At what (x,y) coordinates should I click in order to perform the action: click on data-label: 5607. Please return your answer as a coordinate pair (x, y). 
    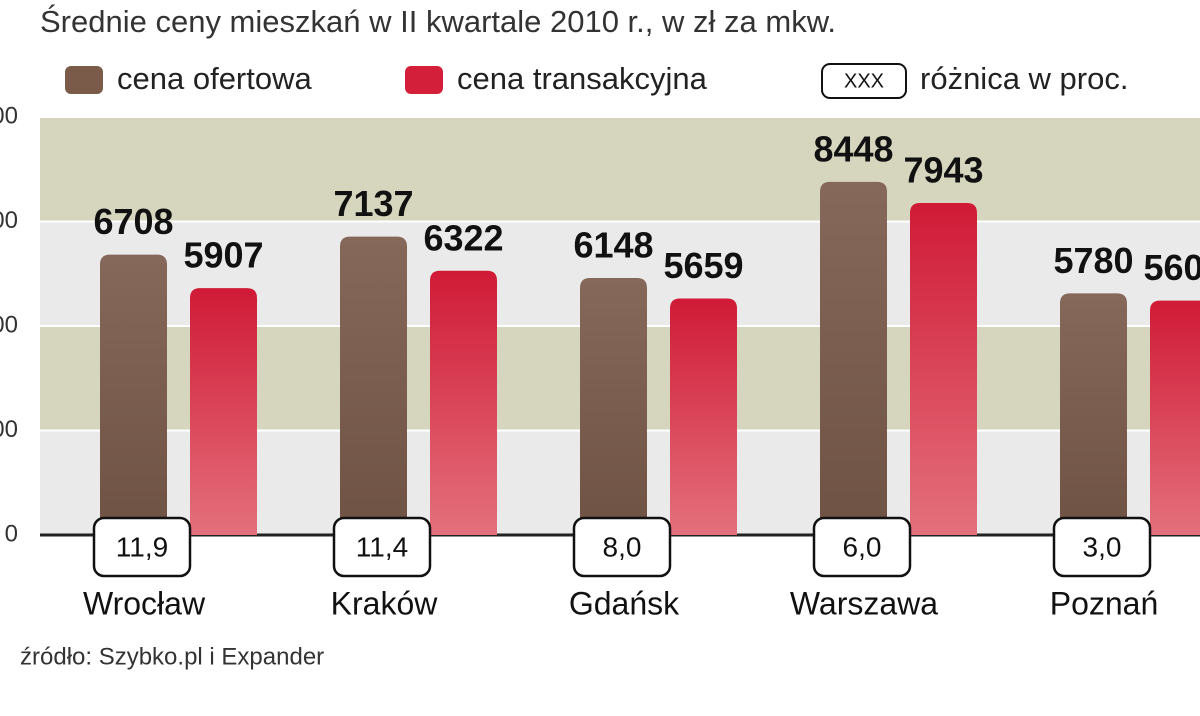
    Looking at the image, I should click on (1171, 267).